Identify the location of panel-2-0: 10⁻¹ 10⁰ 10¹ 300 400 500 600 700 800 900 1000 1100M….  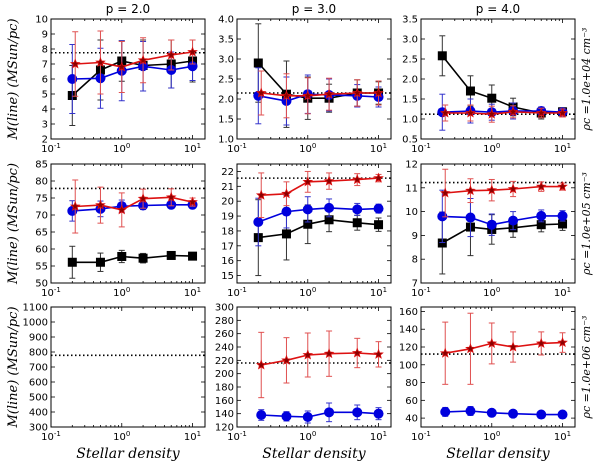
(106, 382).